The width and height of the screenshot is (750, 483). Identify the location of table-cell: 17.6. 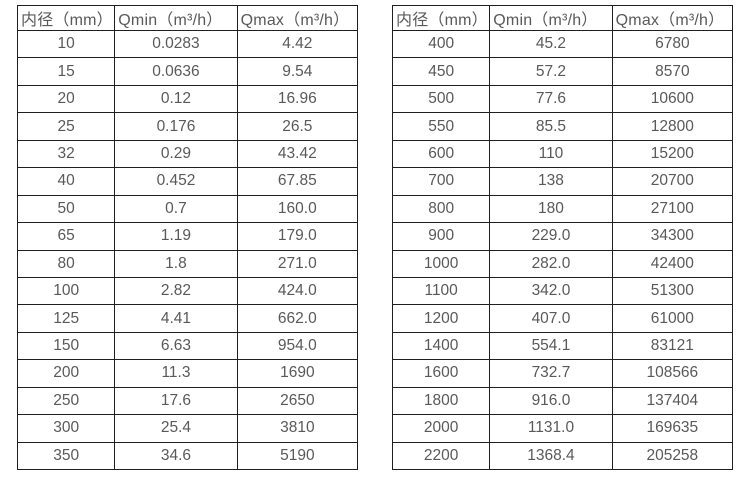
(176, 401).